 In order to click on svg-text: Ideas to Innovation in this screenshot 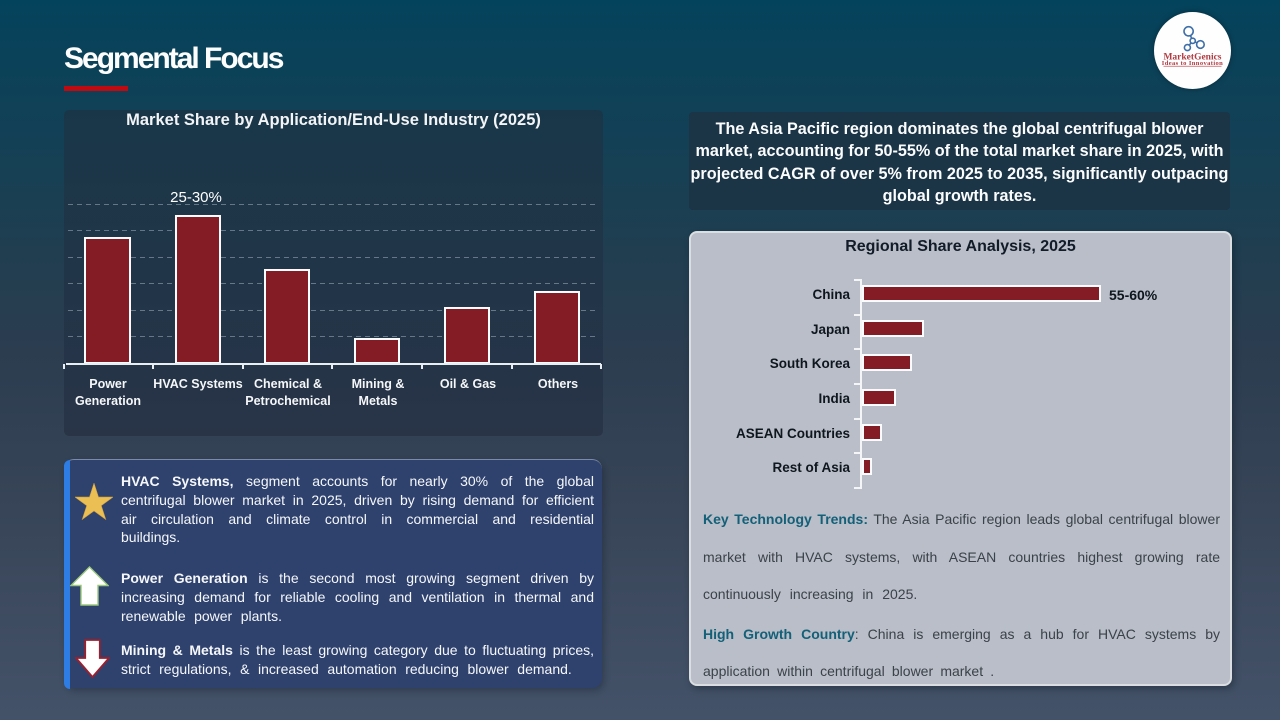, I will do `click(1192, 63)`.